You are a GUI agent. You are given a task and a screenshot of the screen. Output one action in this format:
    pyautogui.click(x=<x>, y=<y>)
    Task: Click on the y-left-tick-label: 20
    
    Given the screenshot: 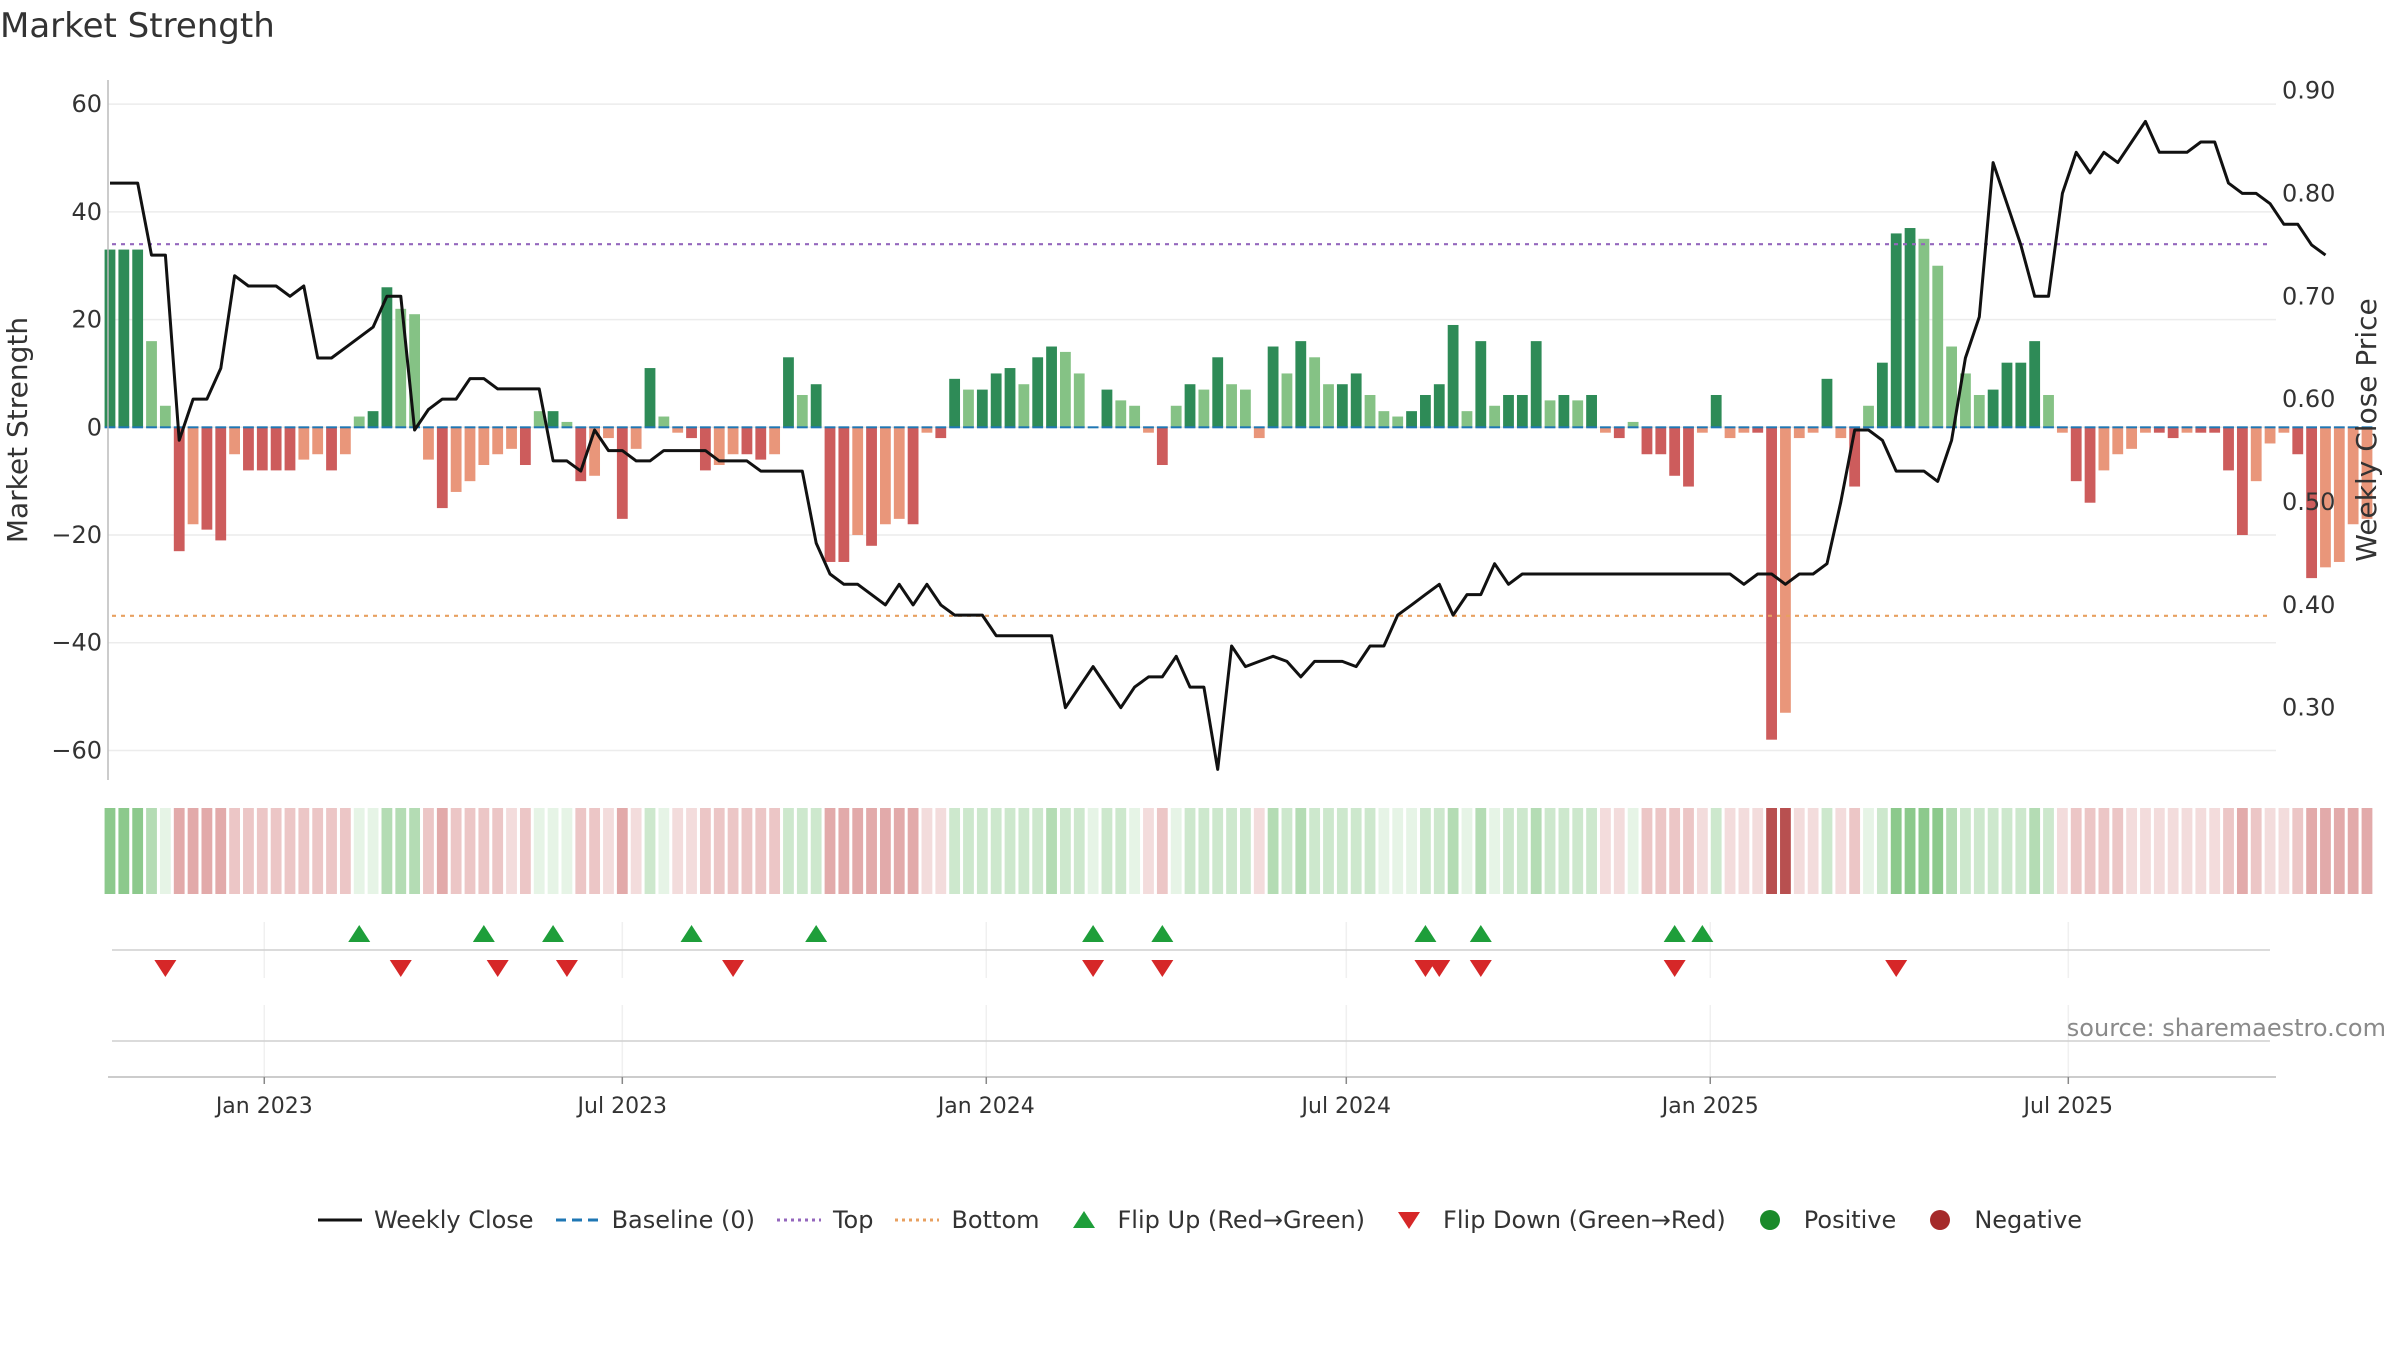 What is the action you would take?
    pyautogui.click(x=86, y=320)
    